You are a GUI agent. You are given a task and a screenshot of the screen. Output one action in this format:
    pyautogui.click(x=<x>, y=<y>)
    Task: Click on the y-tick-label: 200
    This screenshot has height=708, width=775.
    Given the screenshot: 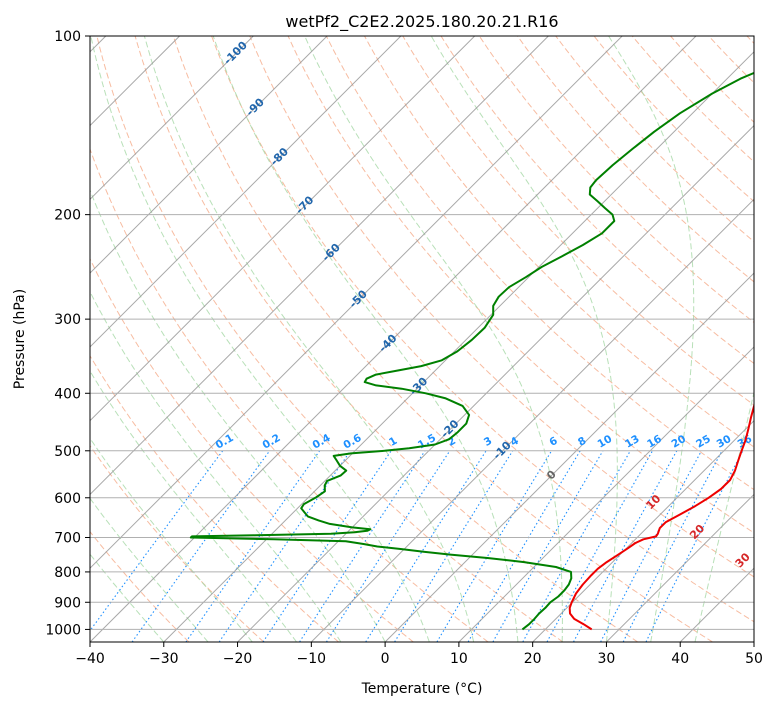 What is the action you would take?
    pyautogui.click(x=67, y=216)
    